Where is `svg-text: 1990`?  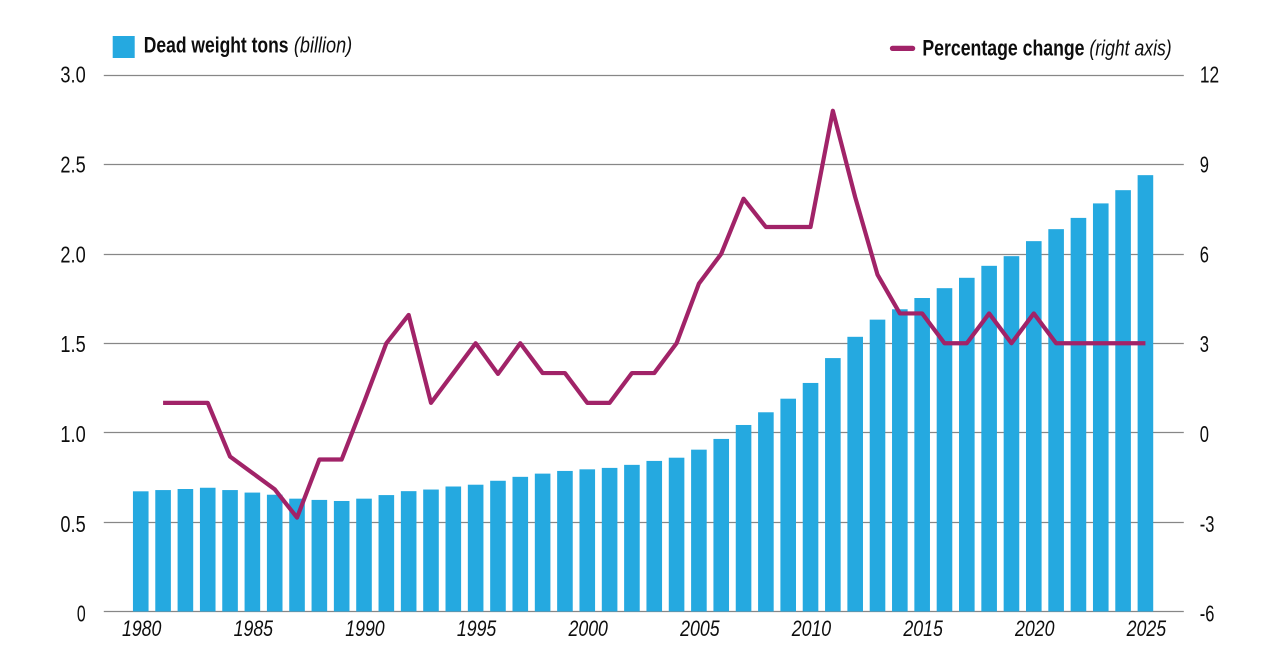
svg-text: 1990 is located at coordinates (365, 629).